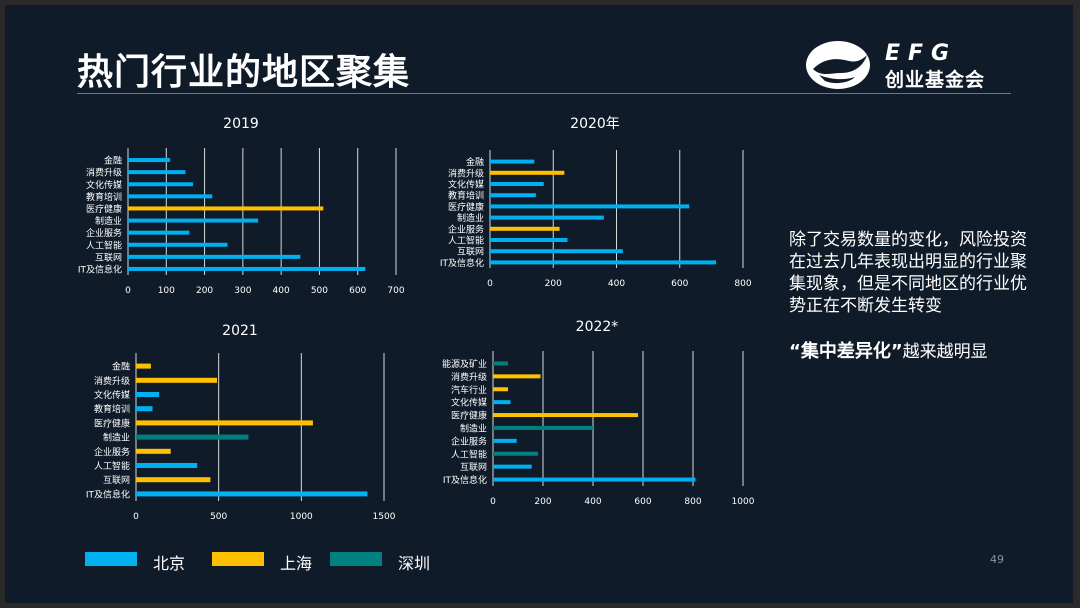  What do you see at coordinates (469, 390) in the screenshot?
I see `category-label: 汽车行业` at bounding box center [469, 390].